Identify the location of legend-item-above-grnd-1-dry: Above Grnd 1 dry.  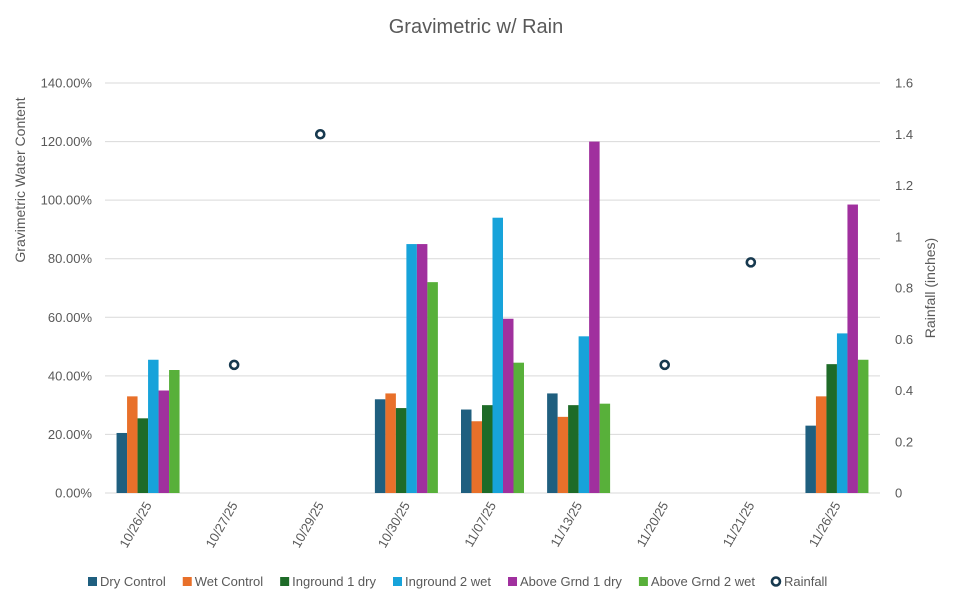
(565, 581).